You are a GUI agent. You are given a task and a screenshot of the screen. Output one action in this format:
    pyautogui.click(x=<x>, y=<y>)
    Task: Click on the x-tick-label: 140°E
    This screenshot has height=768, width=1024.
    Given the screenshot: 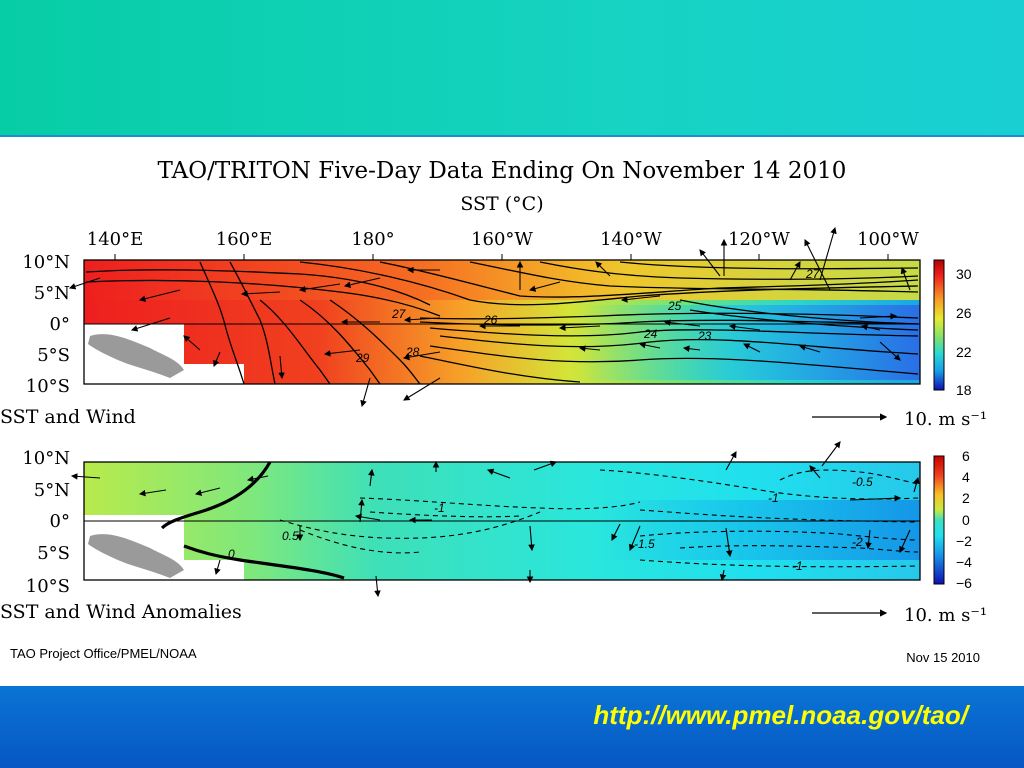 What is the action you would take?
    pyautogui.click(x=115, y=239)
    